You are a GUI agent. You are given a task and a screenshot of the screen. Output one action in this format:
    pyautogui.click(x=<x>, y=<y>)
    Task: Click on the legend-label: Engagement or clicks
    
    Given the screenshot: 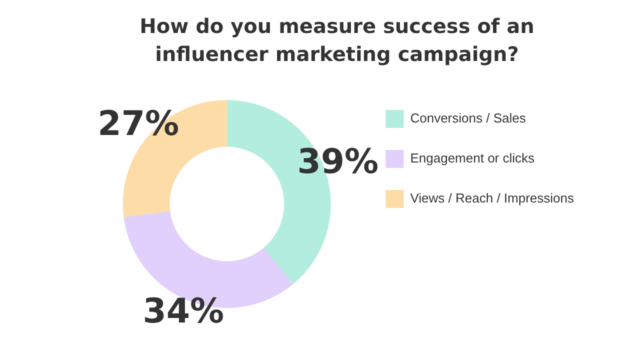 What is the action you would take?
    pyautogui.click(x=473, y=158)
    